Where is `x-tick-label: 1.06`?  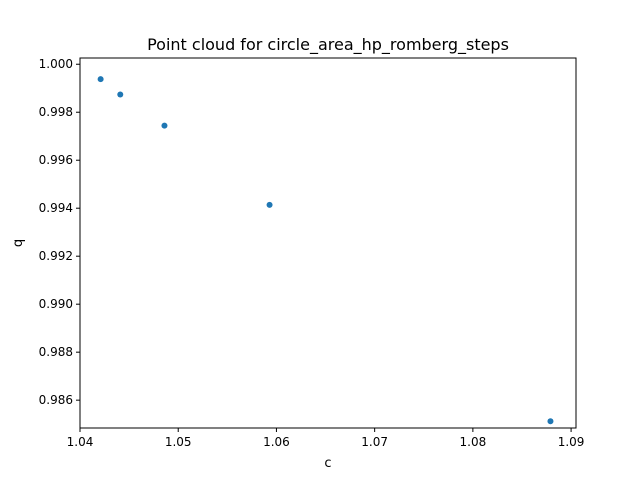
x-tick-label: 1.06 is located at coordinates (276, 442).